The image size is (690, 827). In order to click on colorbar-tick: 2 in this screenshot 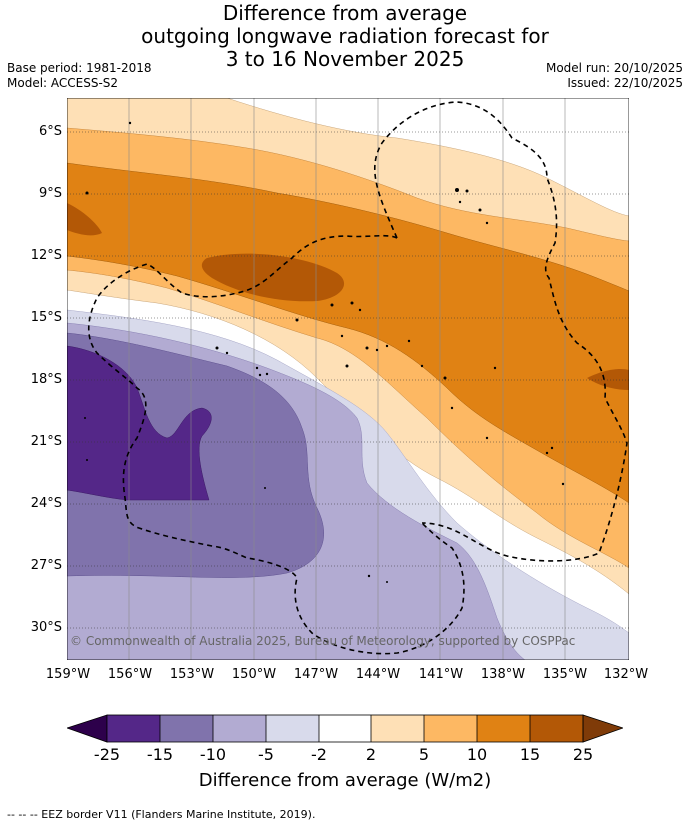, I will do `click(371, 754)`.